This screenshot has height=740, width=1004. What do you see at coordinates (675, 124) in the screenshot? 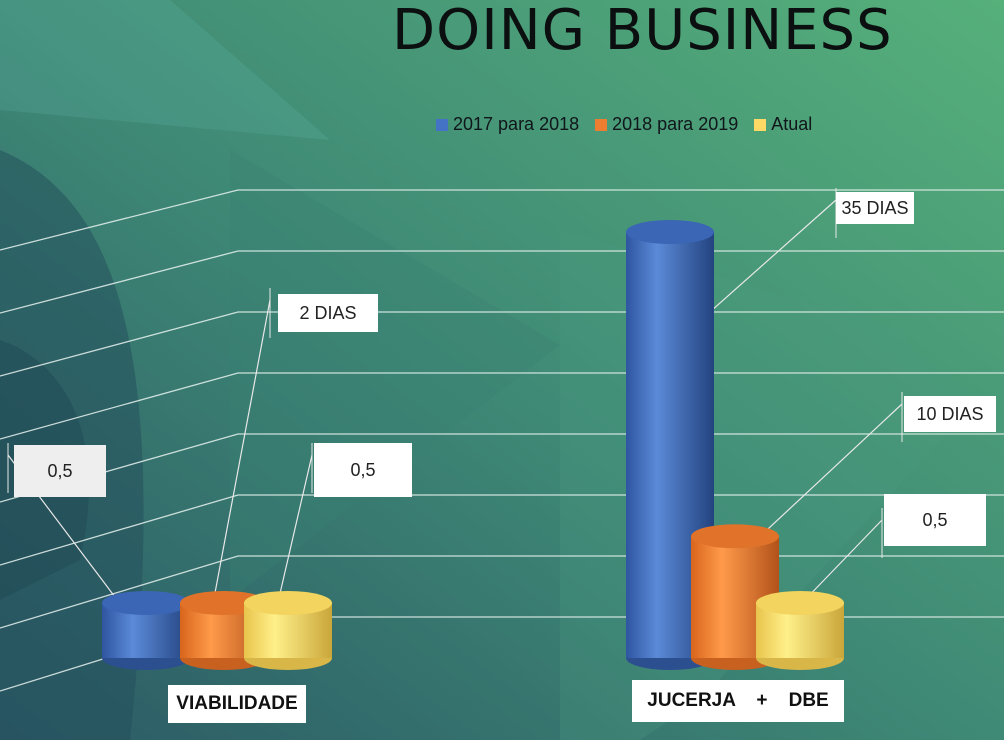
I see `legend-label: 2018 para 2019` at bounding box center [675, 124].